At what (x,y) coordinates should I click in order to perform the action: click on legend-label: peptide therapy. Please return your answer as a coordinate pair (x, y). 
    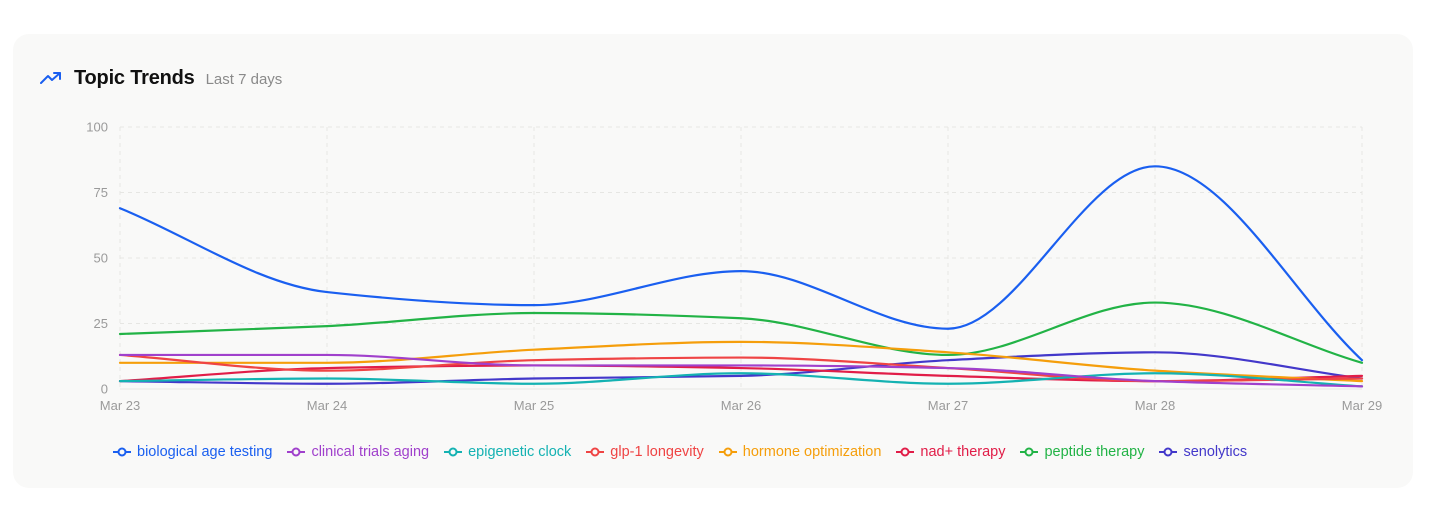
    Looking at the image, I should click on (1094, 452).